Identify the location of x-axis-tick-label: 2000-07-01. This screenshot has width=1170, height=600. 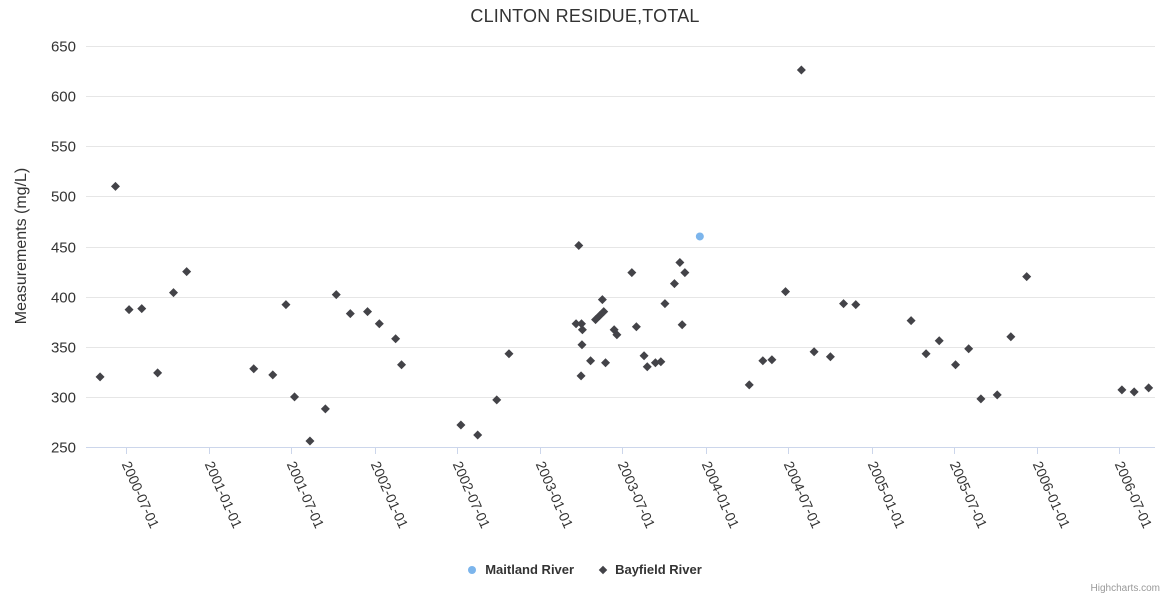
(141, 495).